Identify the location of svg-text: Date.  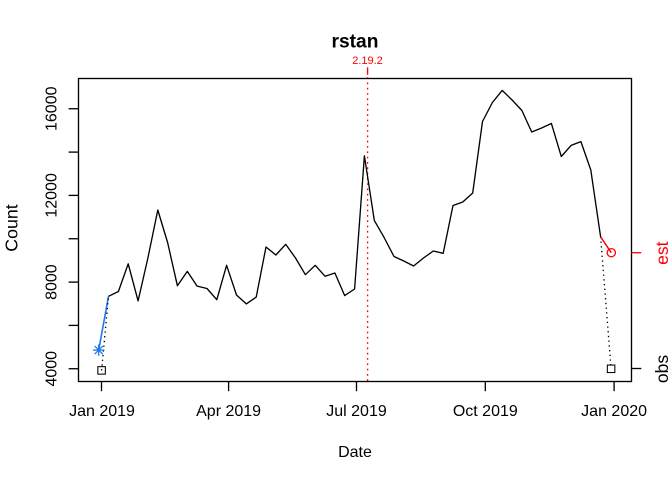
(355, 452).